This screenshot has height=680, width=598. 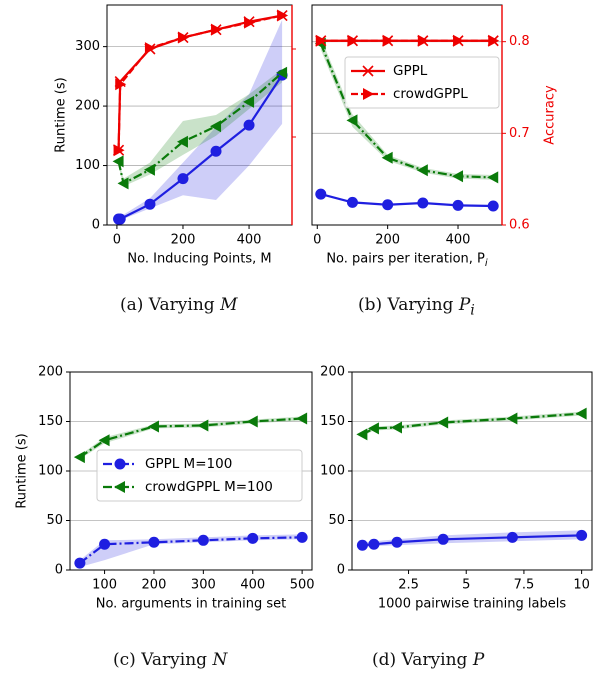 I want to click on chart-b-legend-label: GPPL, so click(x=410, y=71).